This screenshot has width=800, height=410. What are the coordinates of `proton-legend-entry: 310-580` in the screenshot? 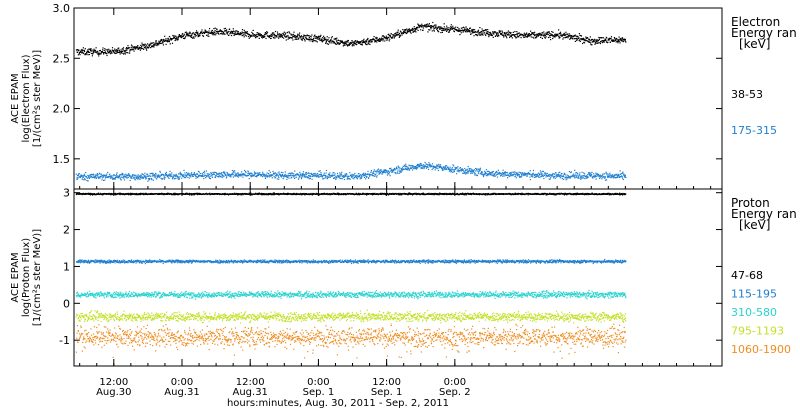 It's located at (754, 312).